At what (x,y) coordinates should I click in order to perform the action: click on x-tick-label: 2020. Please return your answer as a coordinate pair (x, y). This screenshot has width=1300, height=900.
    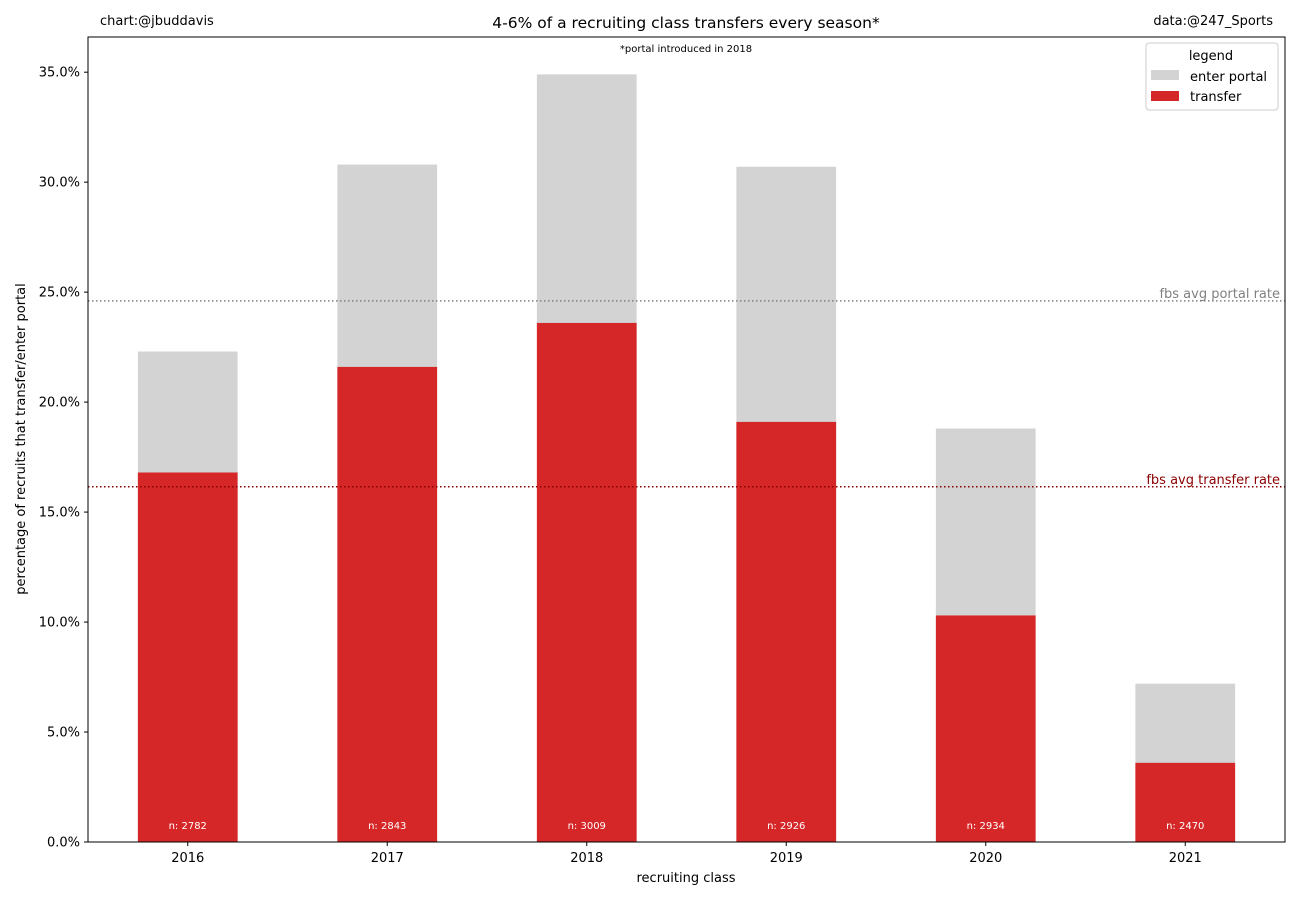
    Looking at the image, I should click on (985, 858).